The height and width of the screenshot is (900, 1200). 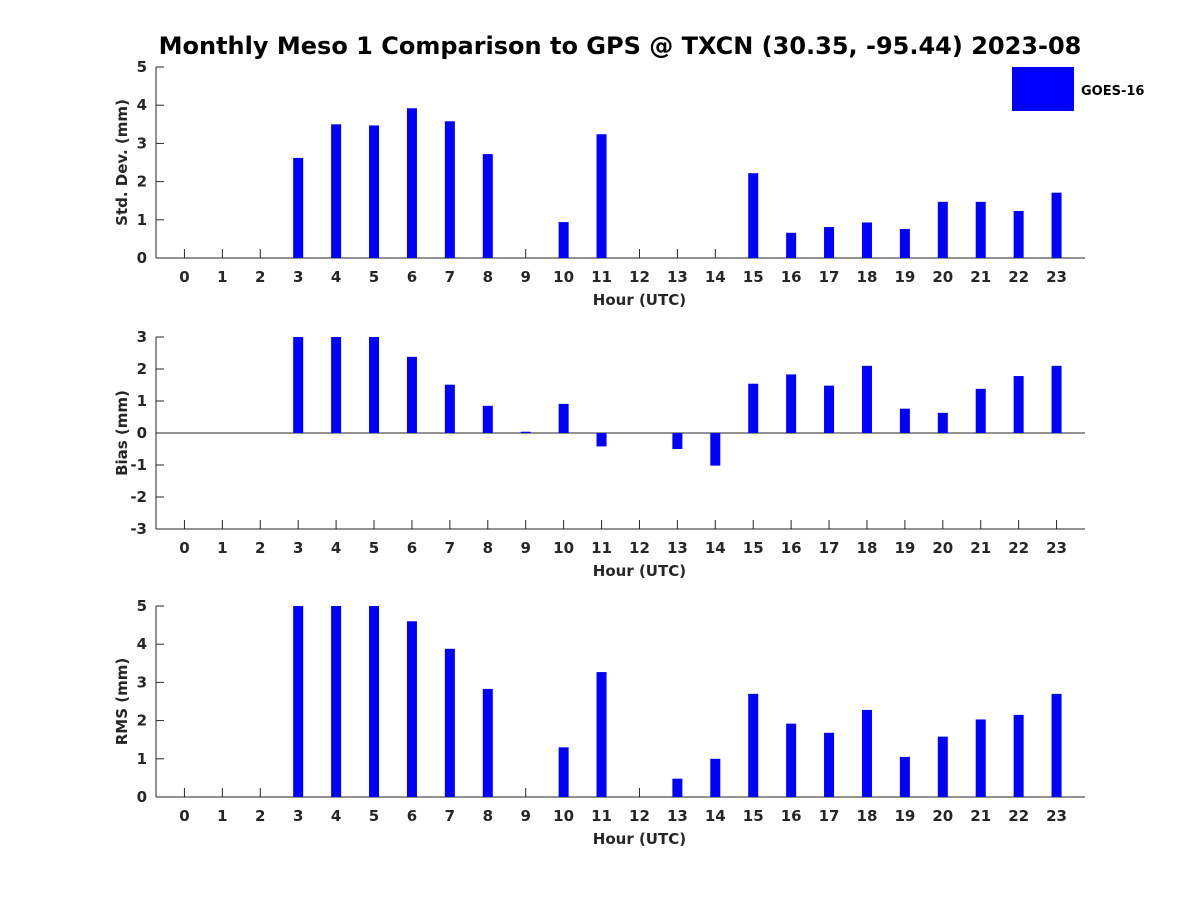 What do you see at coordinates (138, 529) in the screenshot?
I see `y-tick-label: -3` at bounding box center [138, 529].